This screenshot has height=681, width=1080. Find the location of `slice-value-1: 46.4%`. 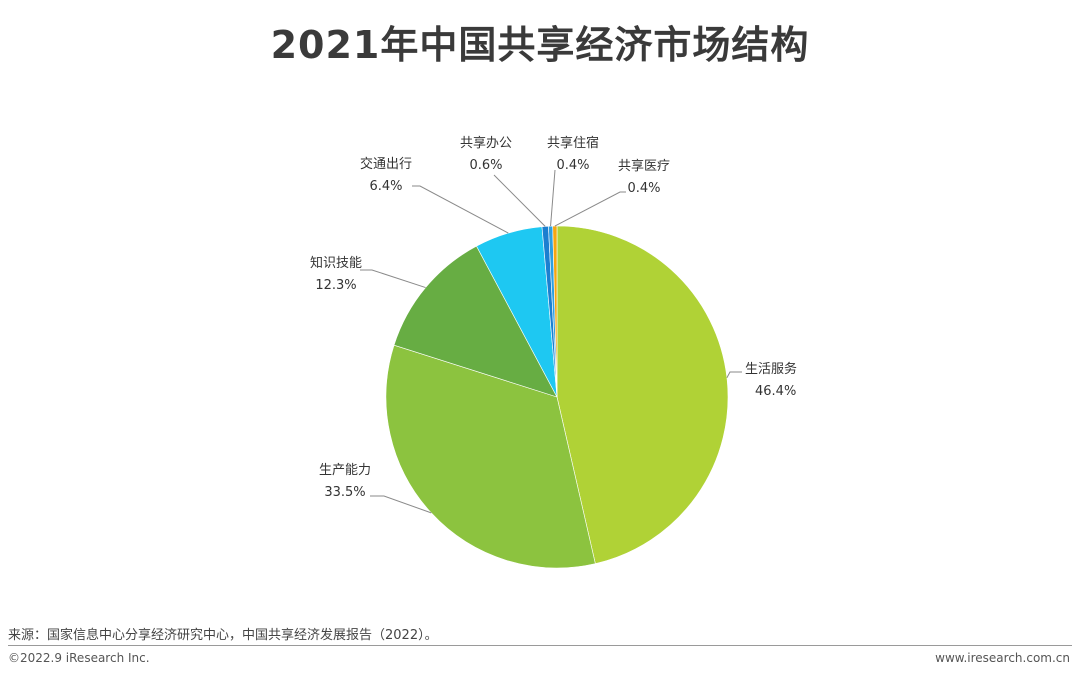

slice-value-1: 46.4% is located at coordinates (775, 391).